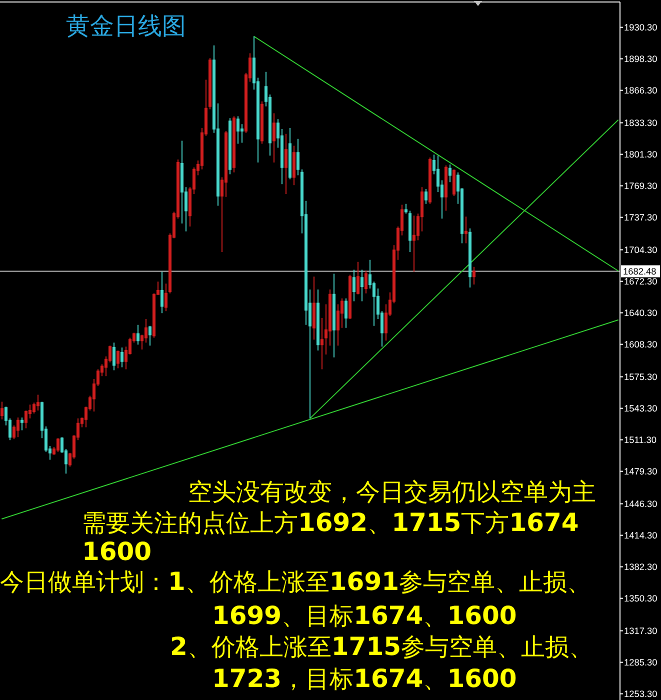 This screenshot has width=661, height=700. Describe the element at coordinates (641, 504) in the screenshot. I see `y-tick-label: 1446.30` at that location.